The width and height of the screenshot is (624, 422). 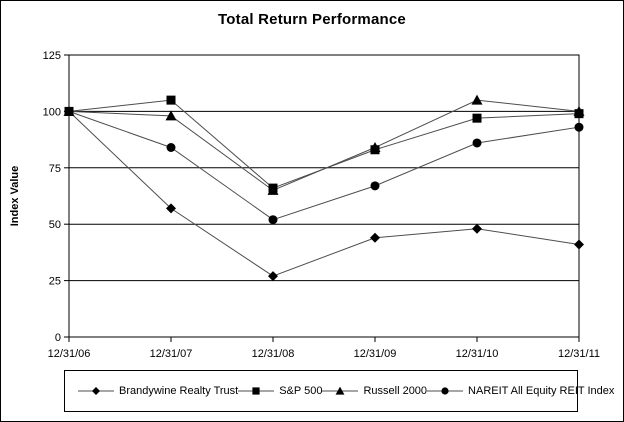 I want to click on circle-legend-icon, so click(x=445, y=391).